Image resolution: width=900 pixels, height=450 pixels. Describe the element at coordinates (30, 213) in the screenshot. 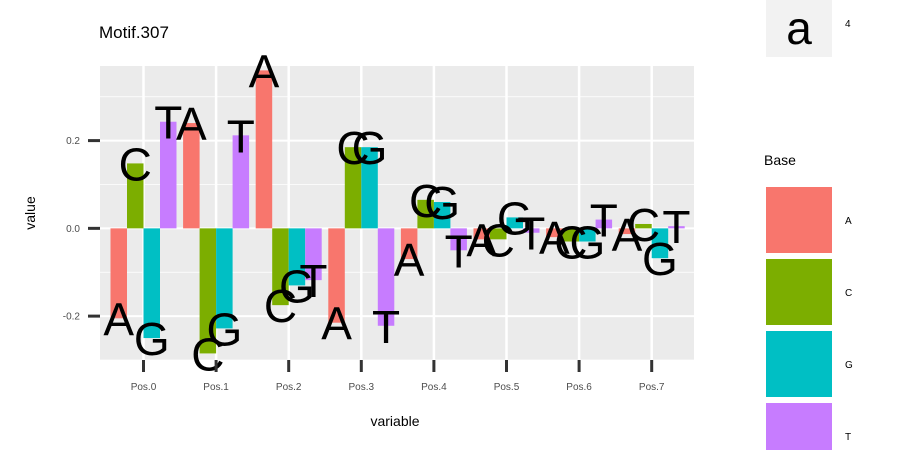

I see `y-axis-title: value` at that location.